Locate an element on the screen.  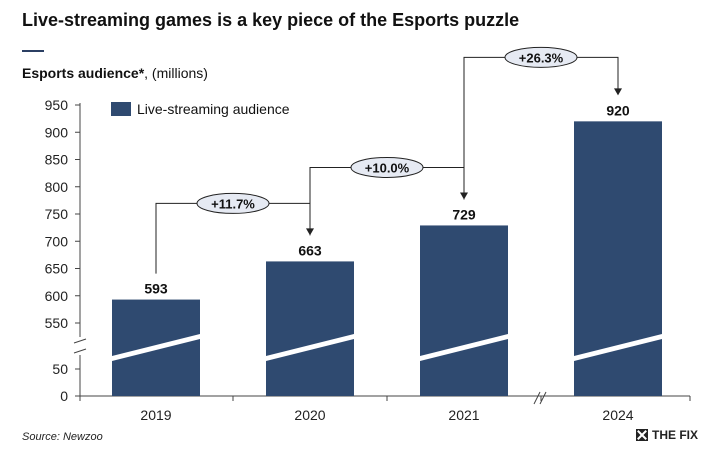
growth-label: +26.3% is located at coordinates (541, 57).